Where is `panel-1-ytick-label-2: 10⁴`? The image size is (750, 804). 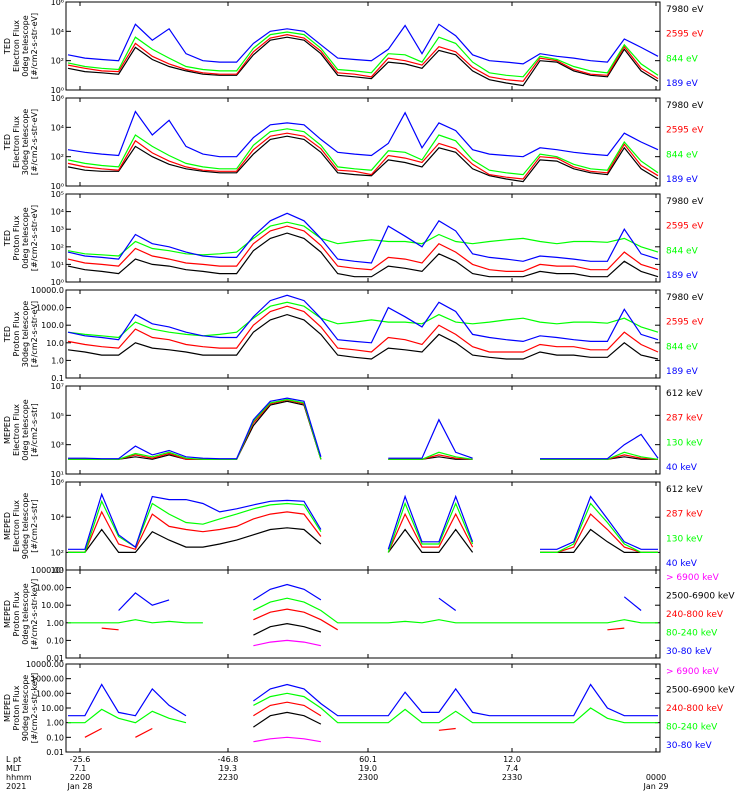
panel-1-ytick-label-2: 10⁴ is located at coordinates (57, 31).